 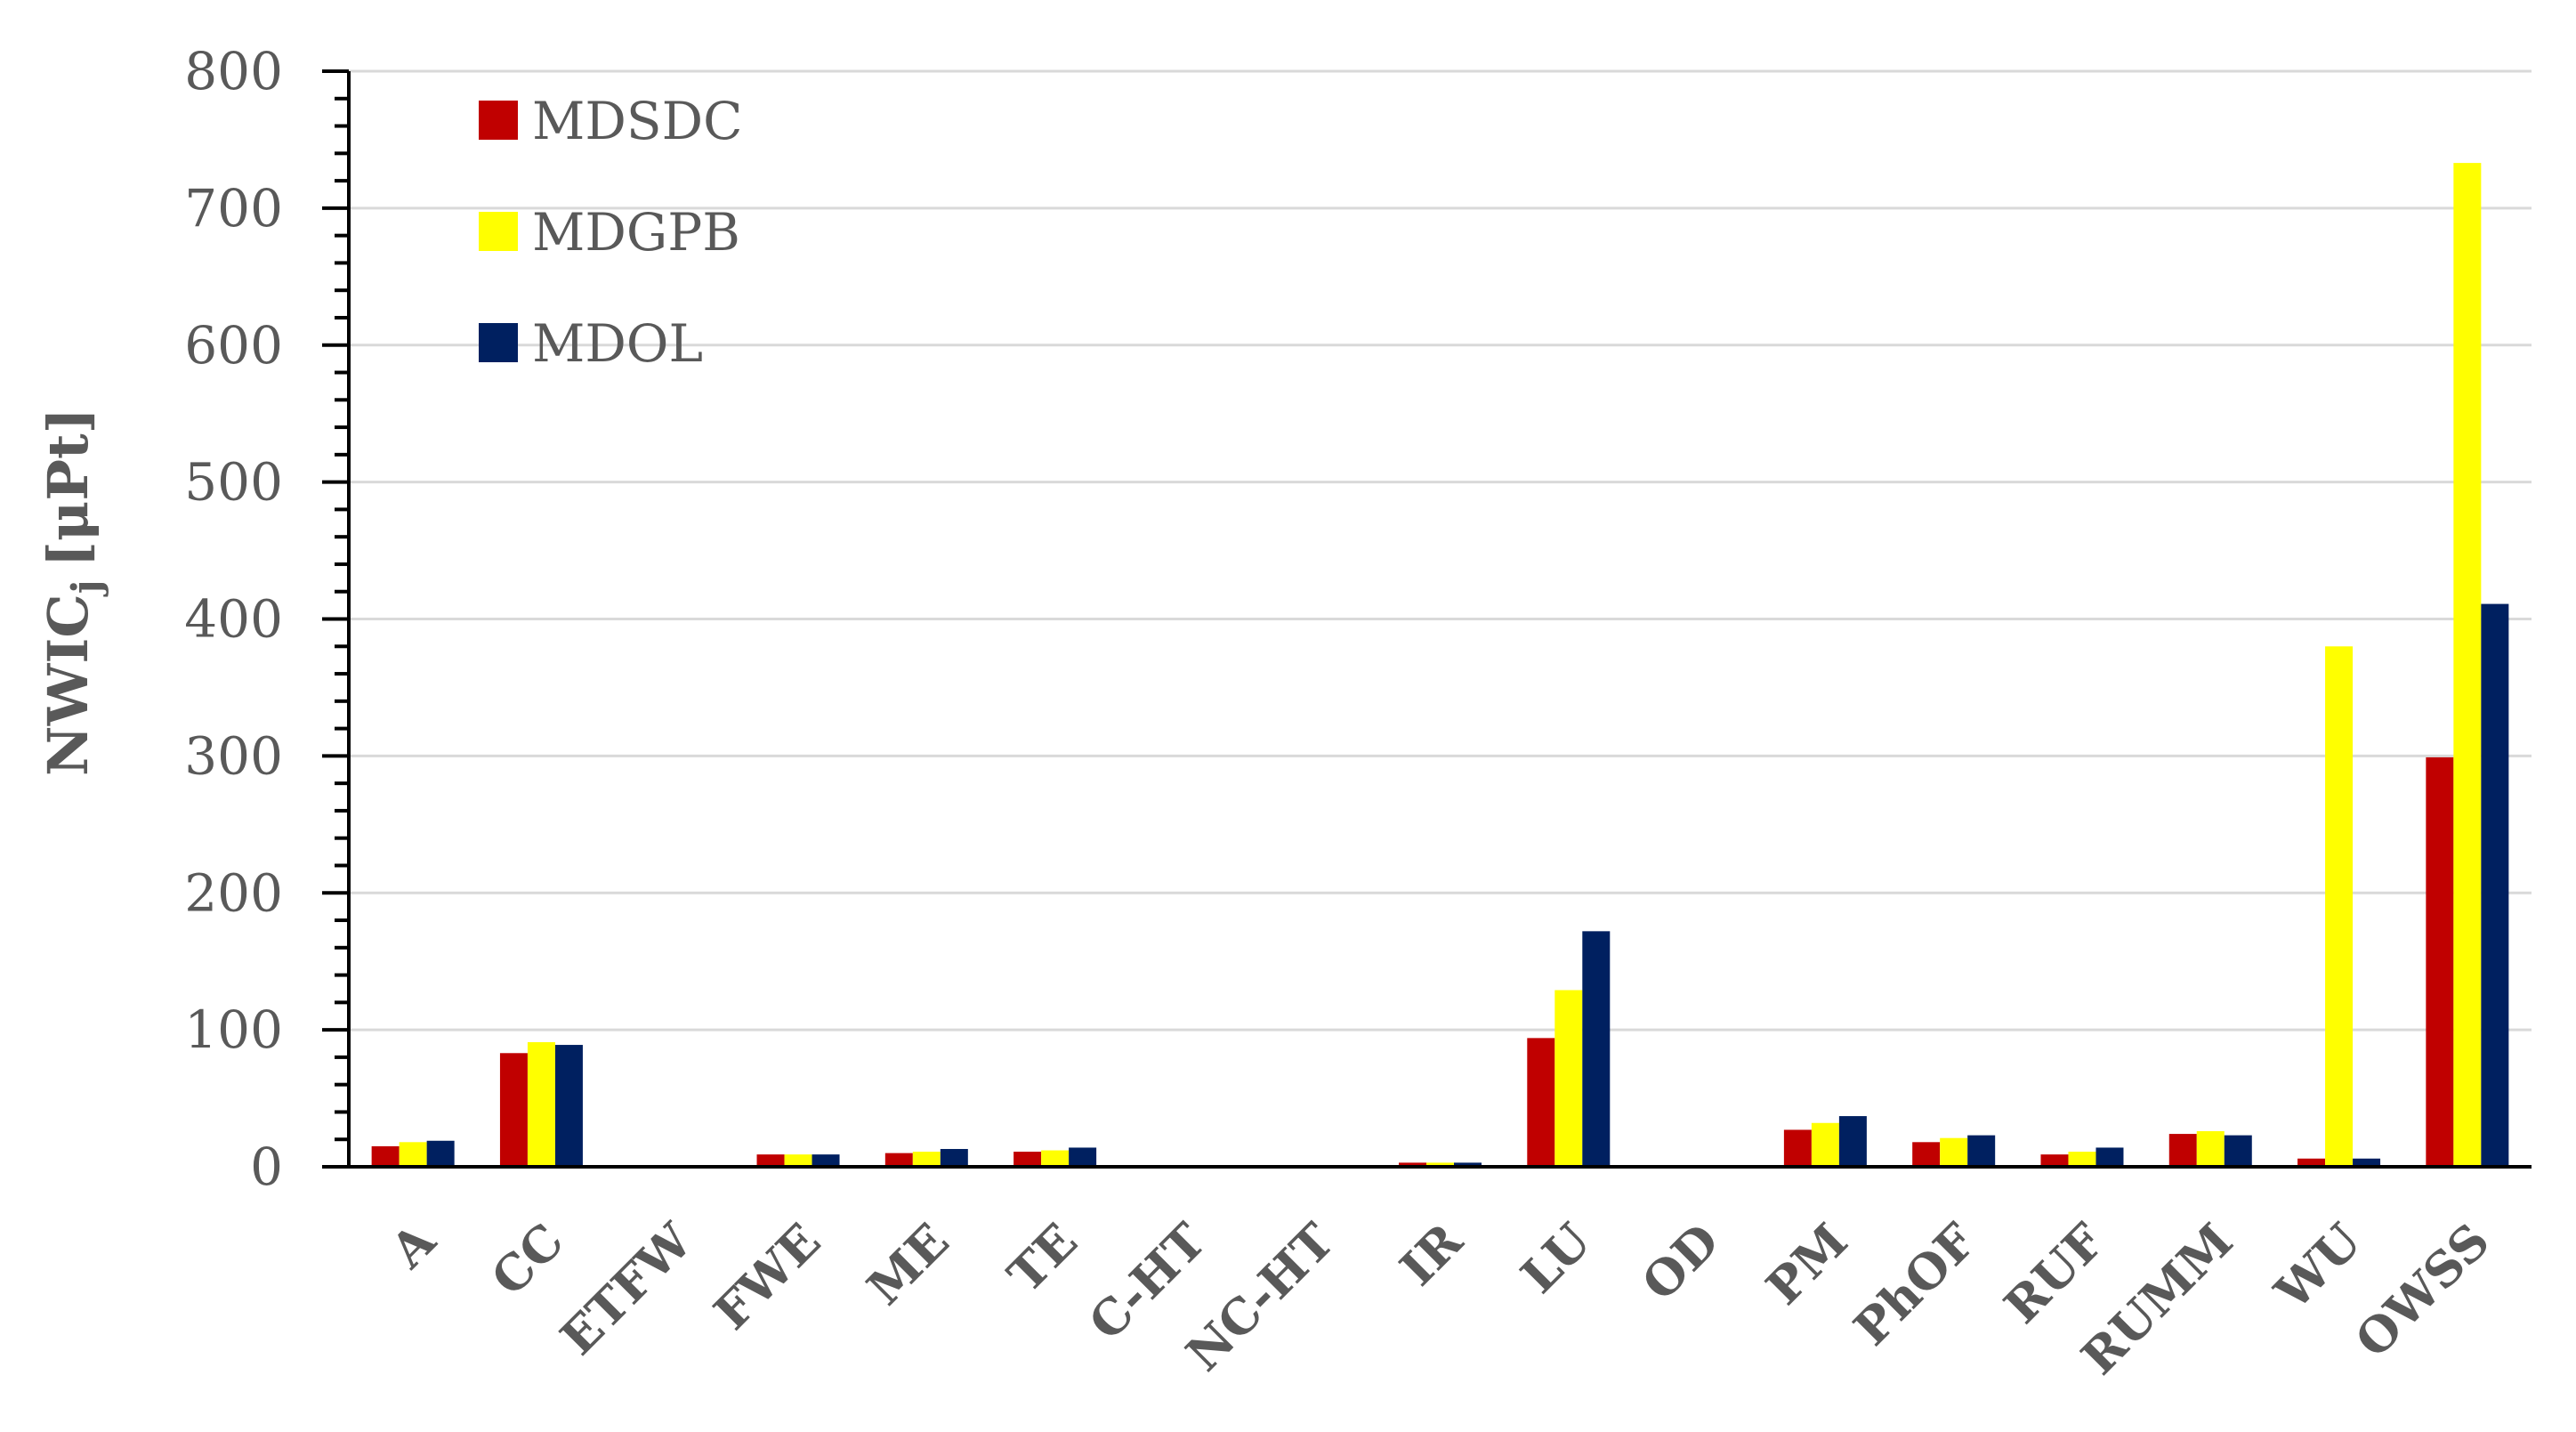 What do you see at coordinates (413, 1245) in the screenshot?
I see `x-category-label: A` at bounding box center [413, 1245].